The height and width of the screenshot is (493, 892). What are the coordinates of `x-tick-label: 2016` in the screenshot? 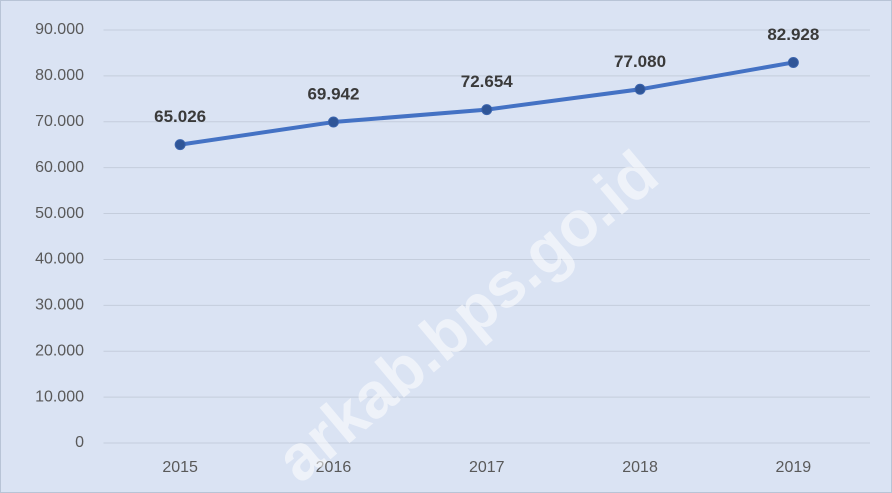 It's located at (334, 467).